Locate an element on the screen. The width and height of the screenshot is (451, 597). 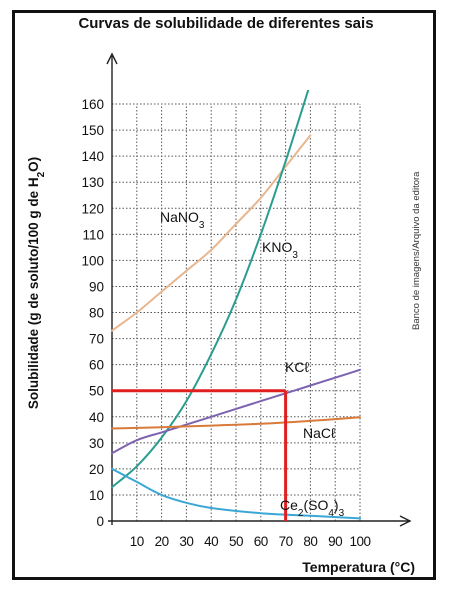
series-label-nacl: NaCℓ is located at coordinates (319, 433).